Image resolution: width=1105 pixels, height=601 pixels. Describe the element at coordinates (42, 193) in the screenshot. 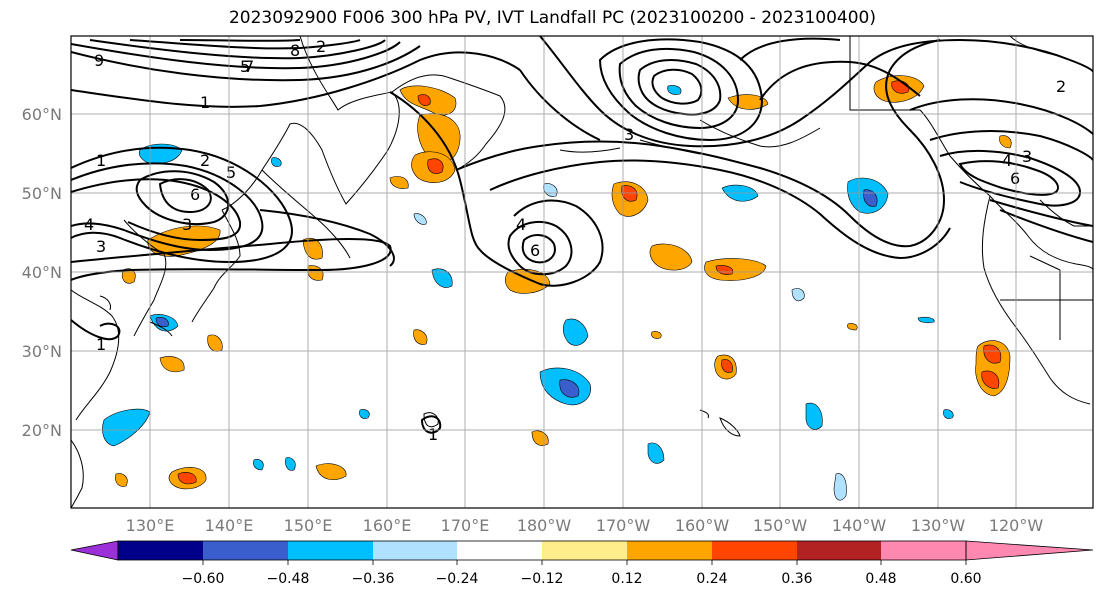

I see `lat-label: 50°N` at that location.